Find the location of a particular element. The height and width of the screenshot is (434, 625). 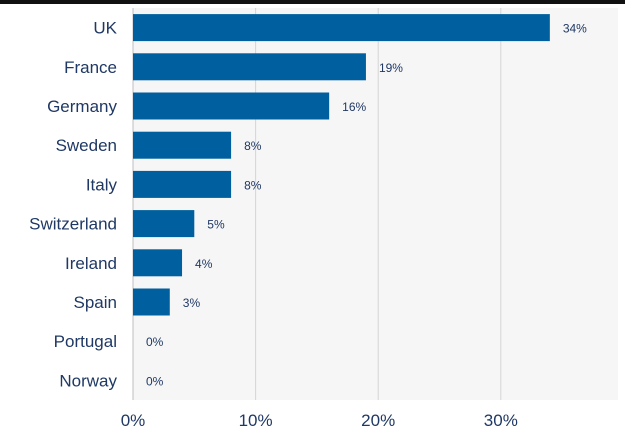

data-label: 16% is located at coordinates (354, 107).